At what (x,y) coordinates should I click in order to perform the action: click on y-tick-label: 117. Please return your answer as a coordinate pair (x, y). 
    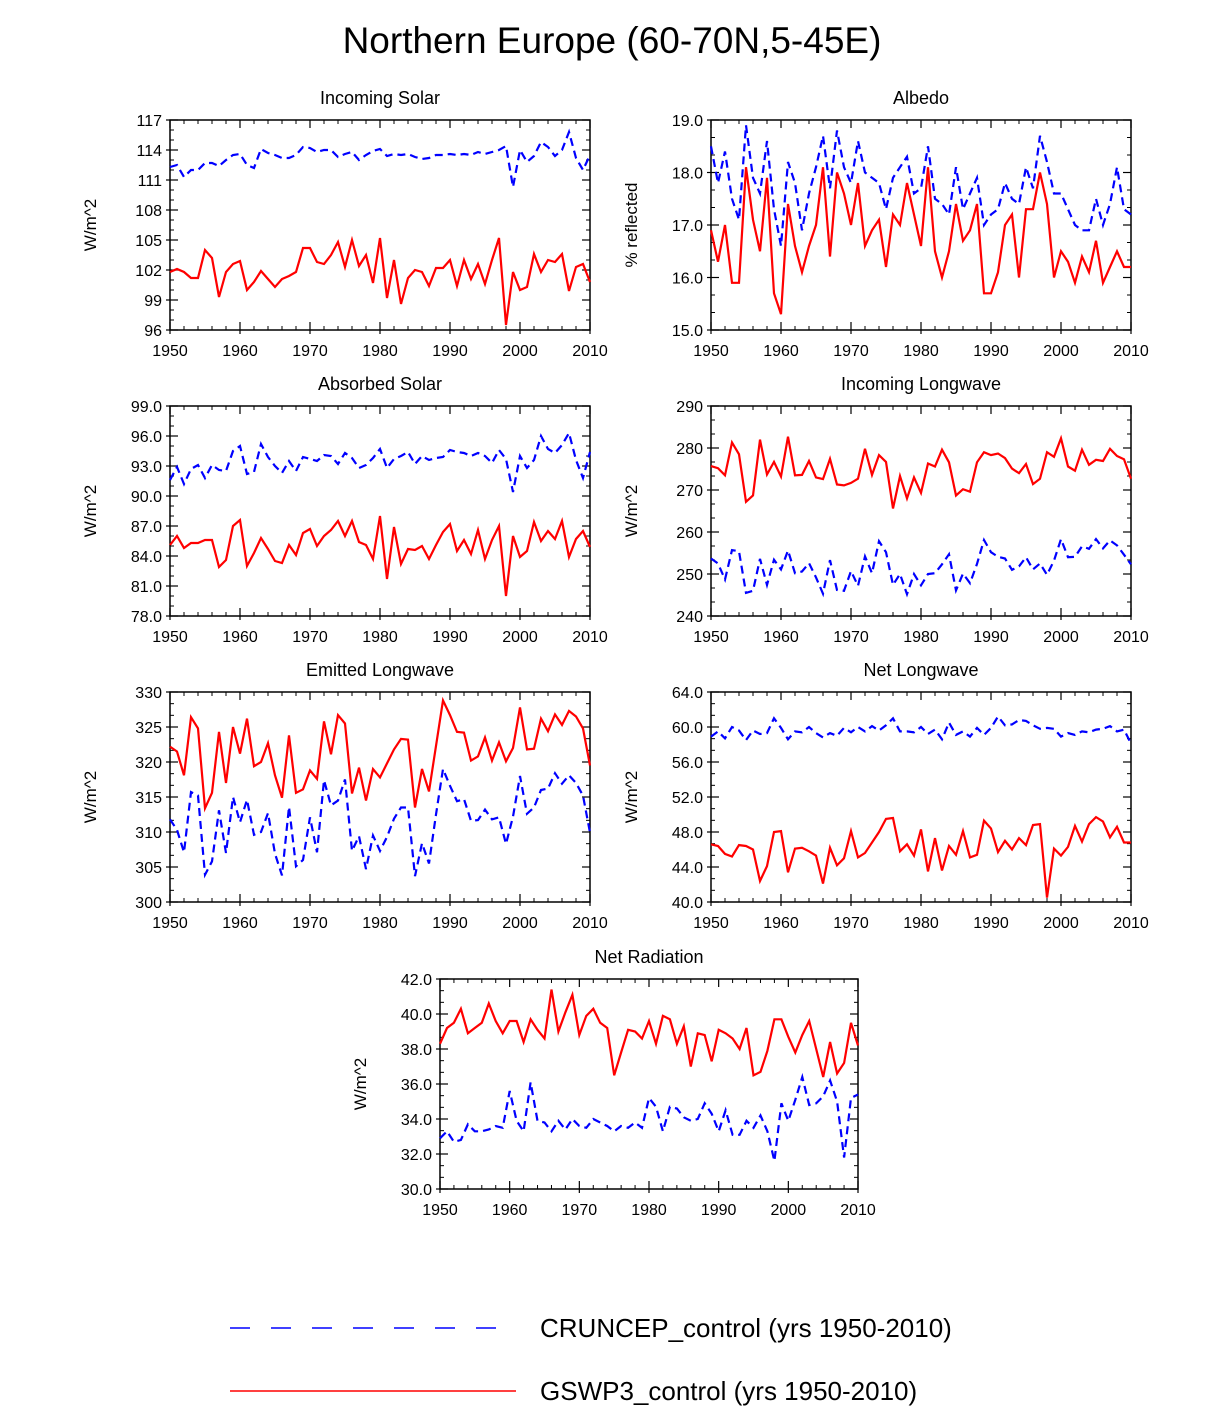
    Looking at the image, I should click on (149, 121).